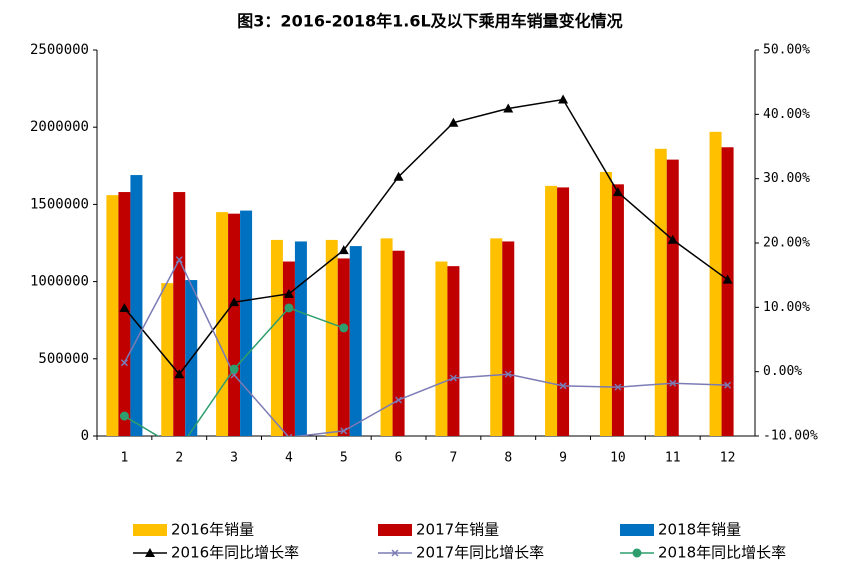 The height and width of the screenshot is (577, 857). Describe the element at coordinates (59, 282) in the screenshot. I see `y-tick-label: 1000000` at that location.